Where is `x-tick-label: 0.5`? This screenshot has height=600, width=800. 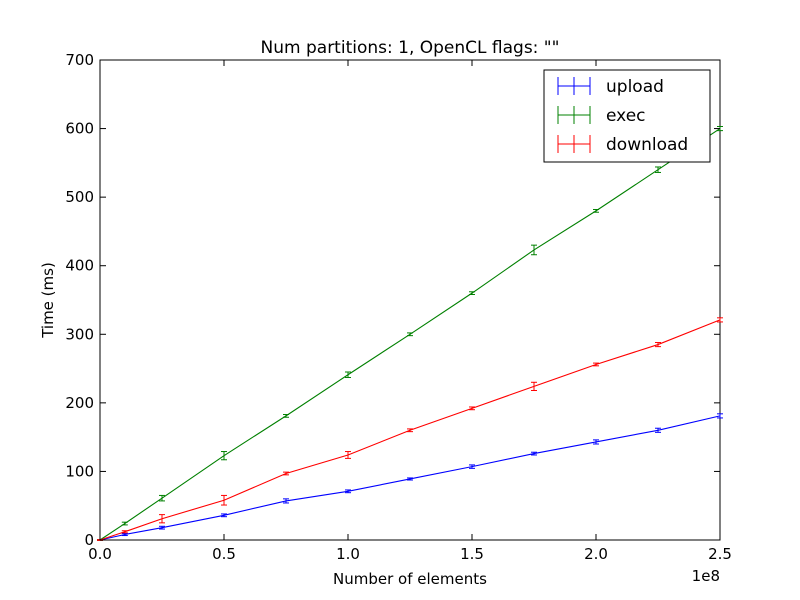 x-tick-label: 0.5 is located at coordinates (224, 554).